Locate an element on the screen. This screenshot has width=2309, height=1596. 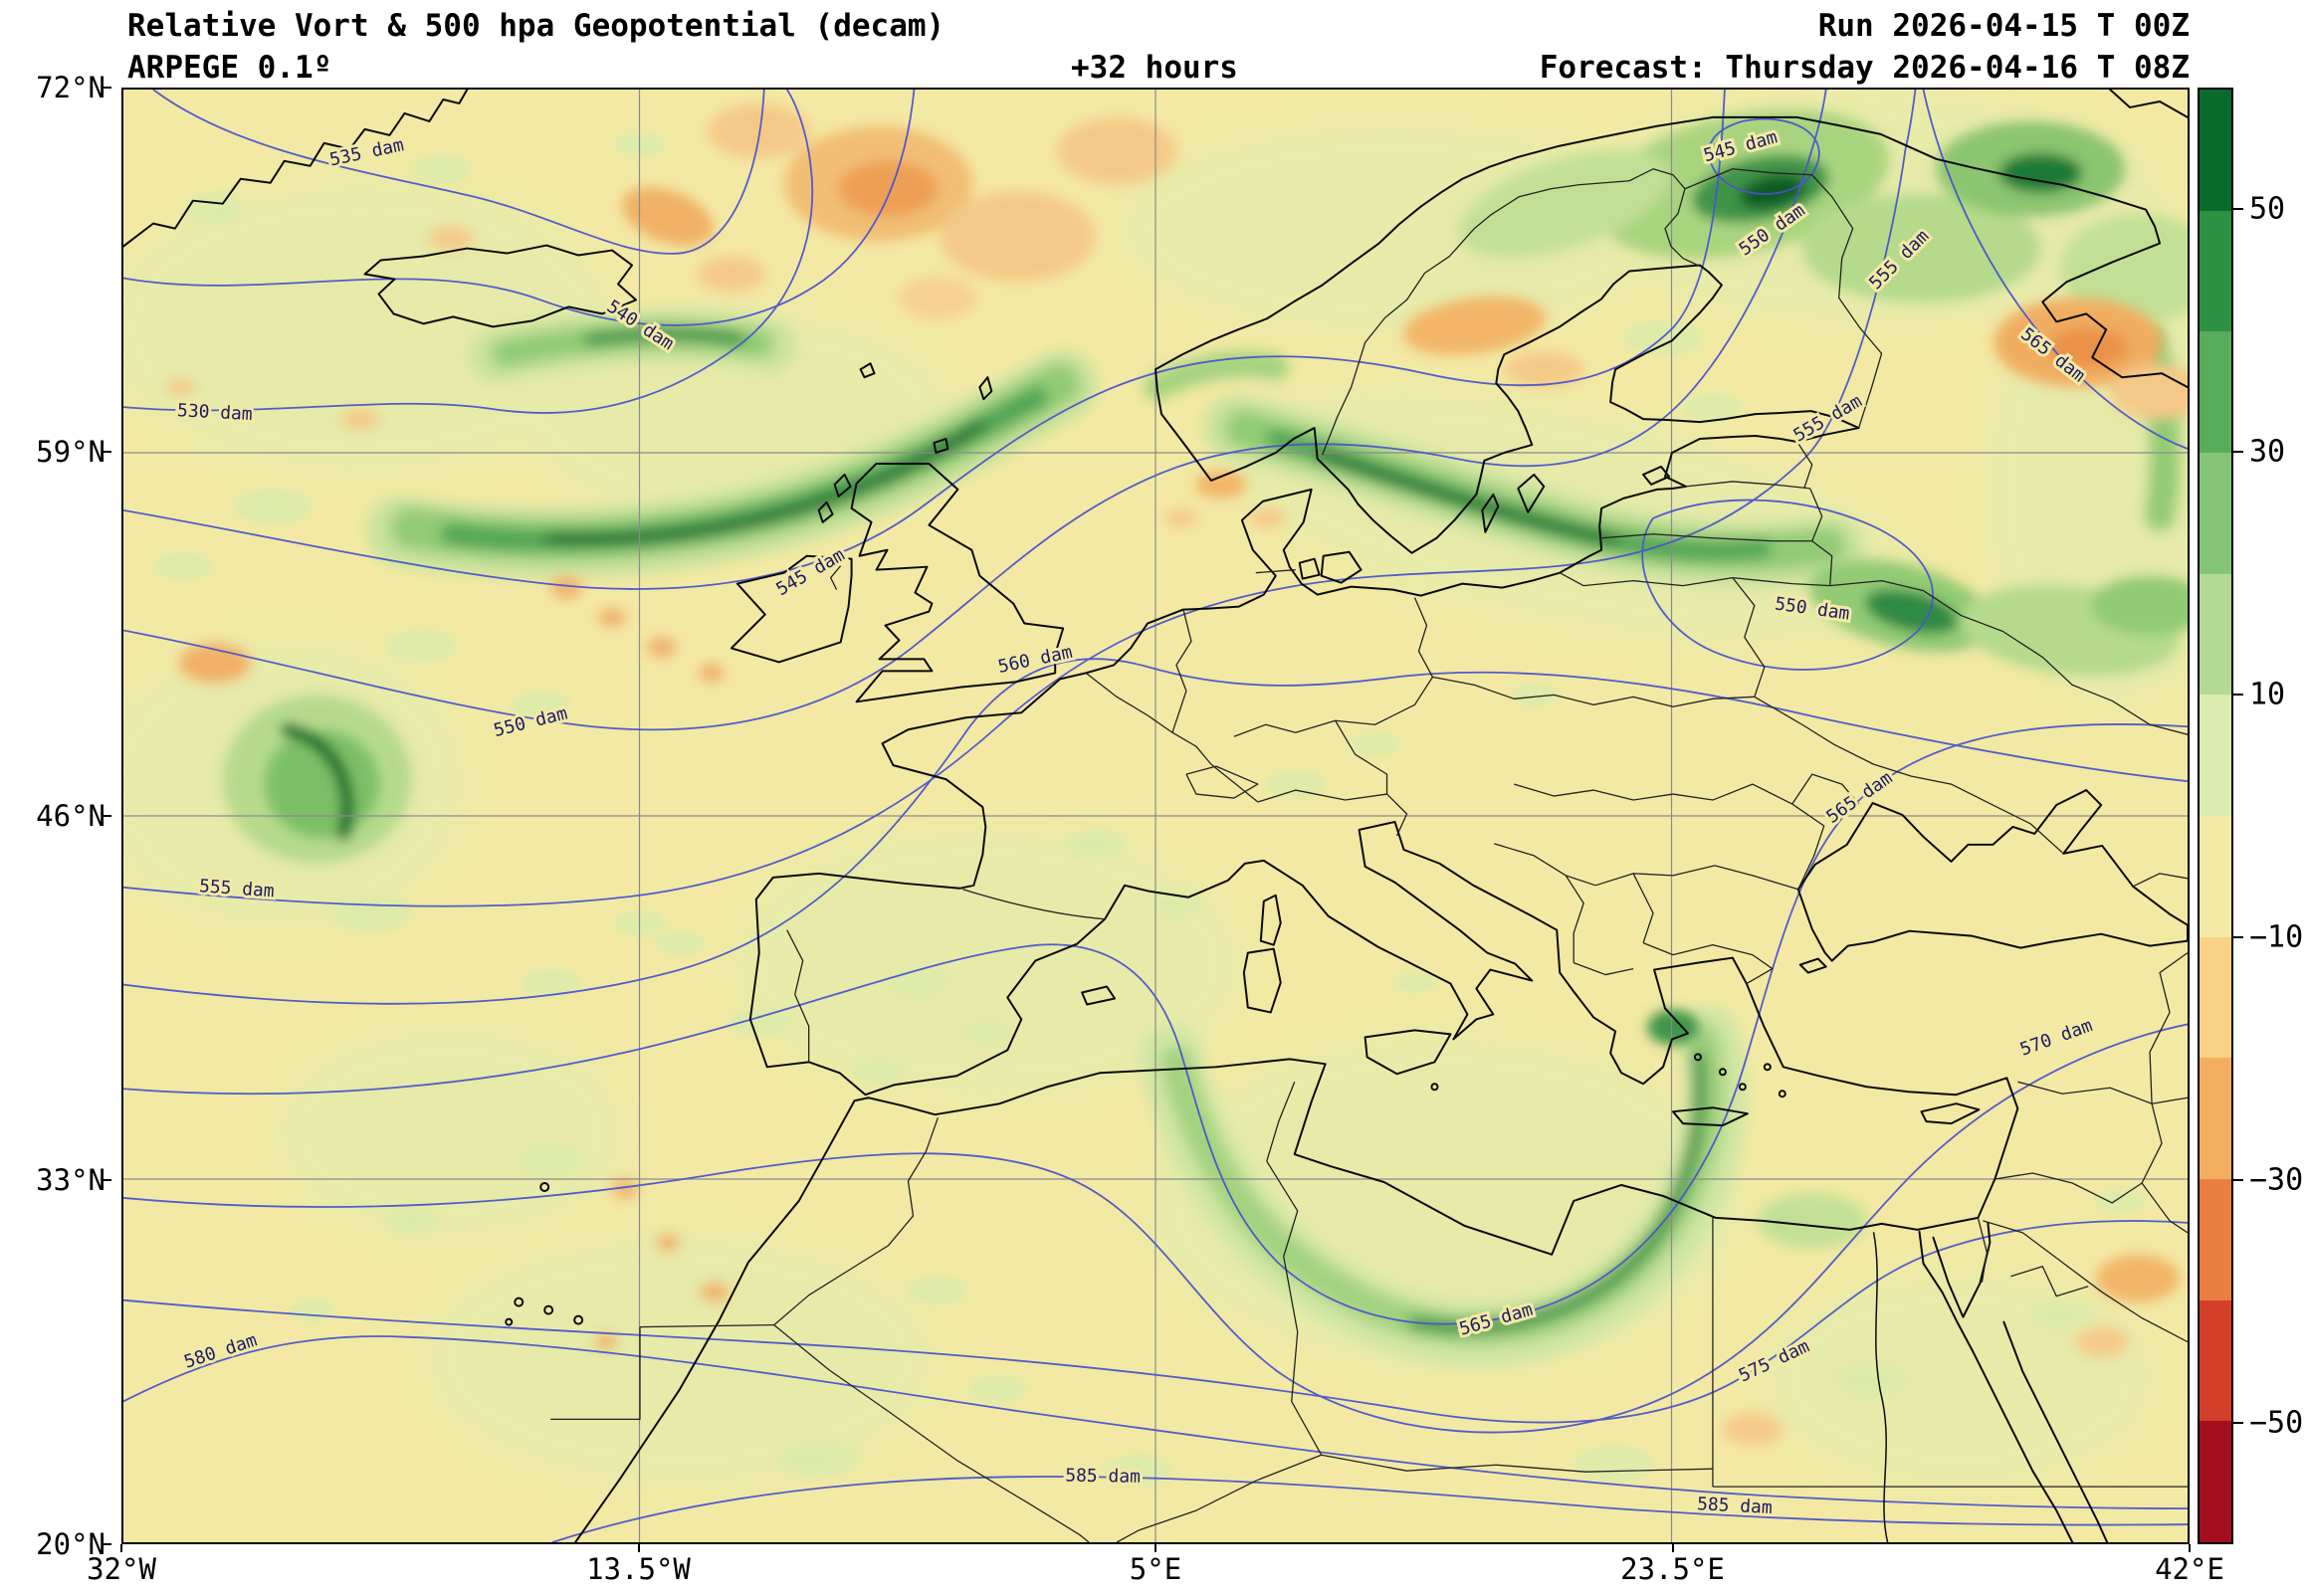
colorbar-tick-label: 50 is located at coordinates (2267, 209).